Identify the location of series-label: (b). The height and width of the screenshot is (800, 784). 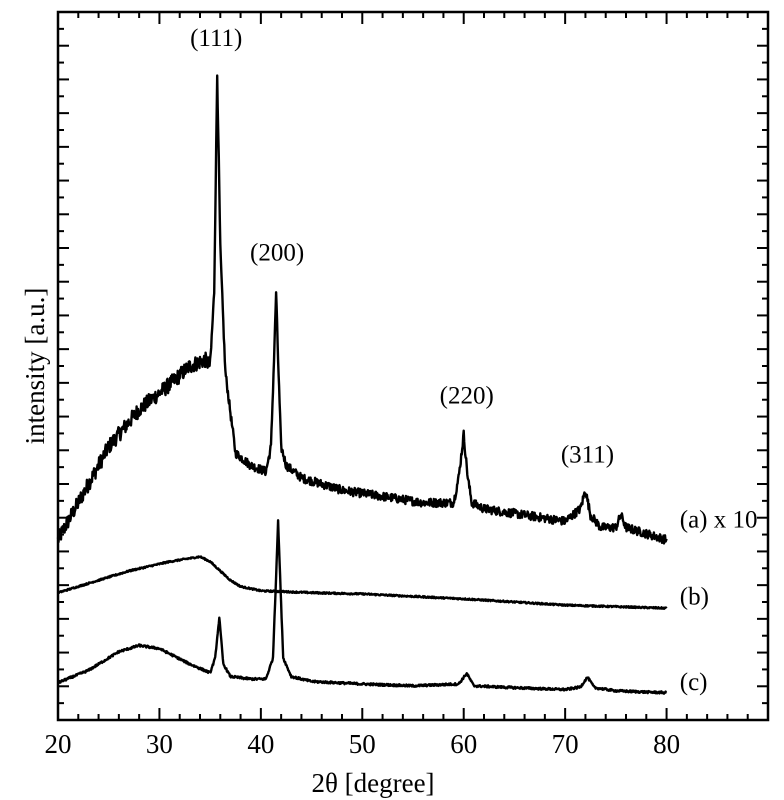
(694, 596).